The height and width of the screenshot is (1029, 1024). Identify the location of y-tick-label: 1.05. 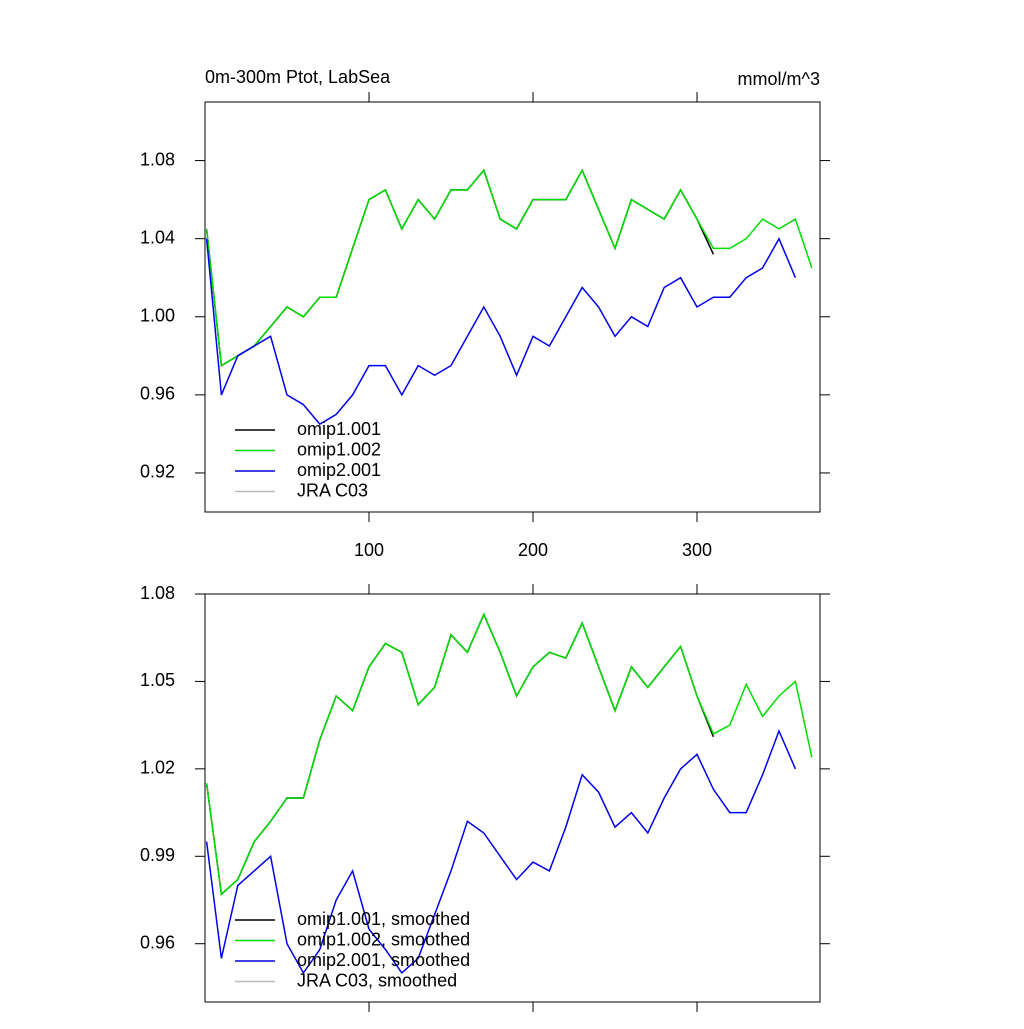
(157, 680).